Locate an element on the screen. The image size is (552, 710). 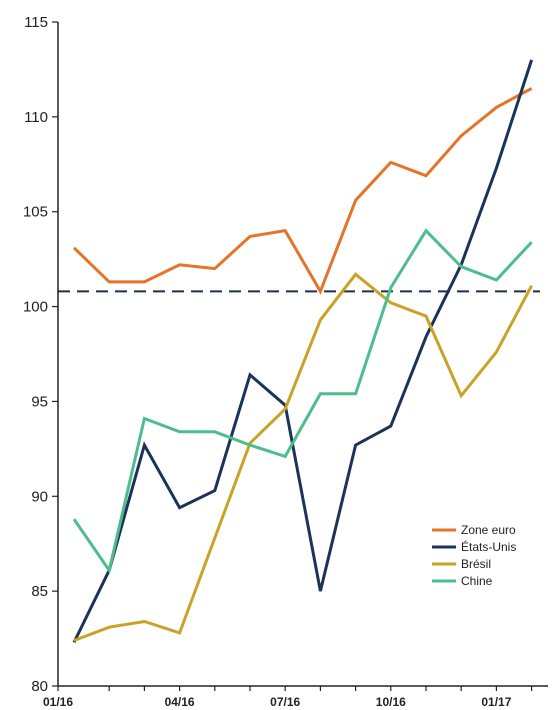
legend-label: Brésil is located at coordinates (476, 564).